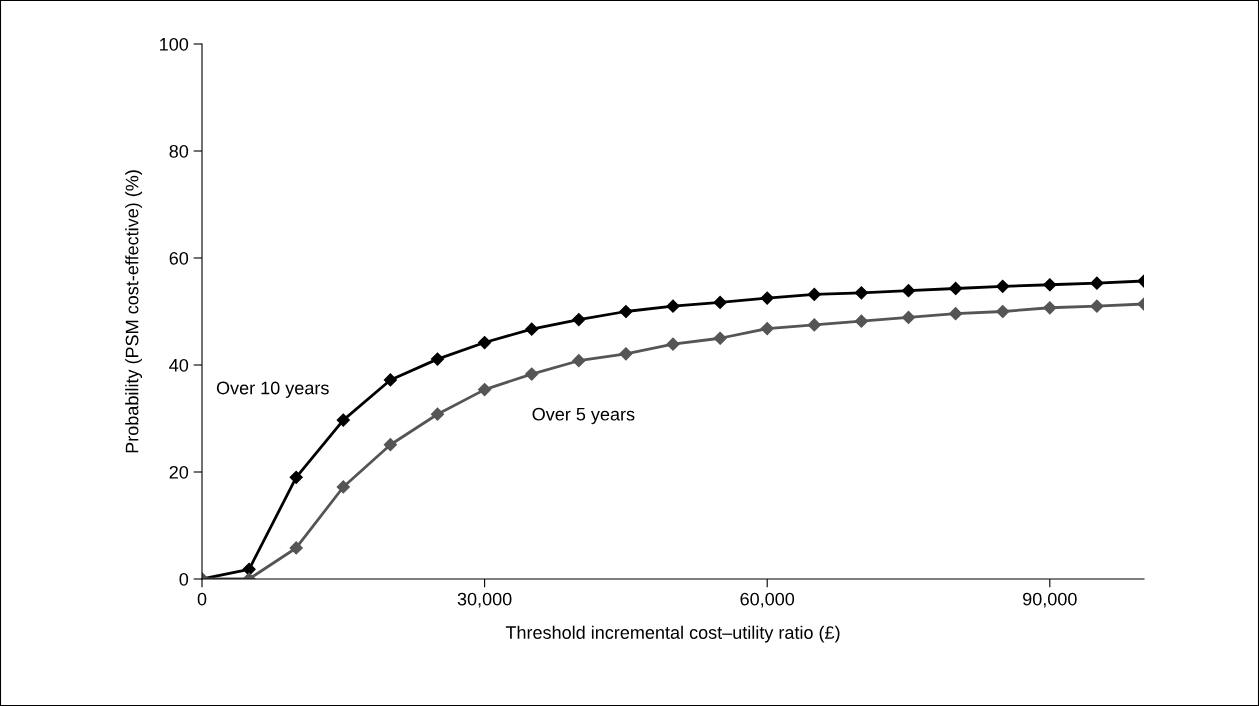 The image size is (1259, 706). I want to click on y-tick-label: 80, so click(179, 151).